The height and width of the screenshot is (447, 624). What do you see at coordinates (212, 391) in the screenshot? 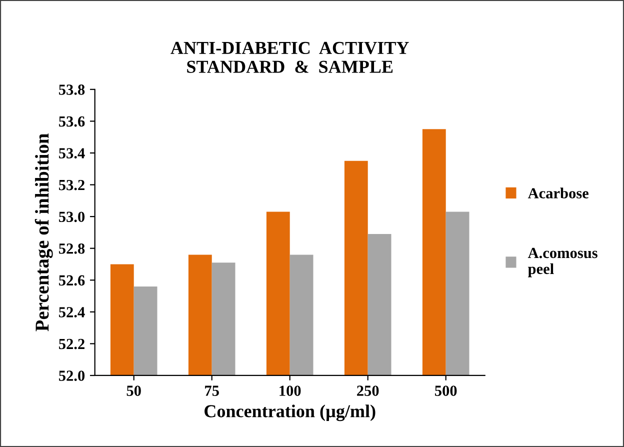
I see `x-tick-label: 75` at bounding box center [212, 391].